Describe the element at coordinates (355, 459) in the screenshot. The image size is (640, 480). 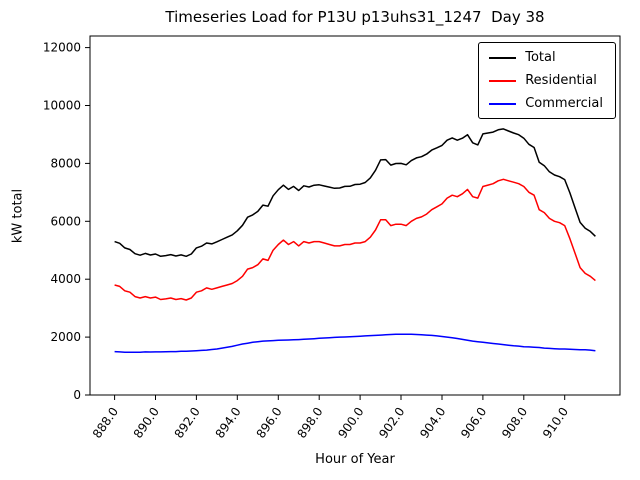
I see `x-axis-label: Hour of Year` at that location.